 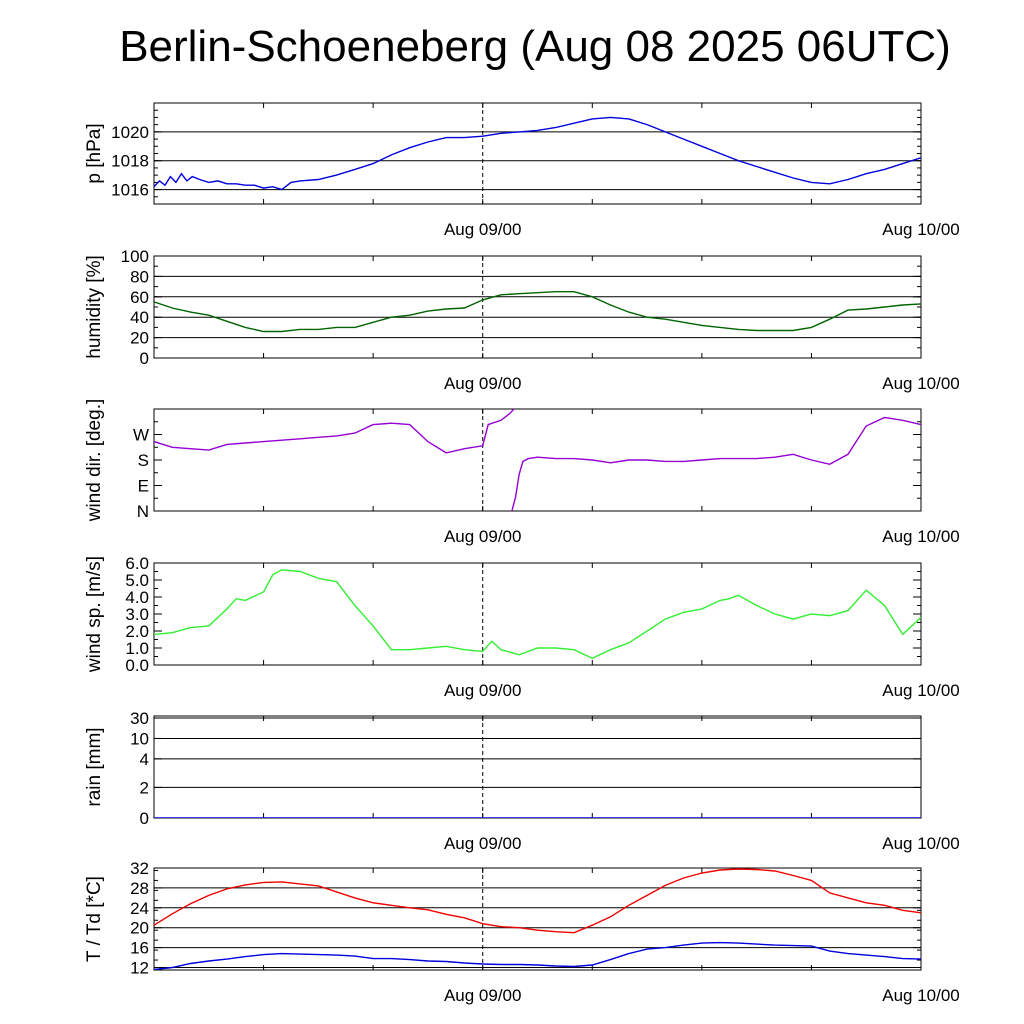 What do you see at coordinates (137, 648) in the screenshot?
I see `y-tick-label: 1.0` at bounding box center [137, 648].